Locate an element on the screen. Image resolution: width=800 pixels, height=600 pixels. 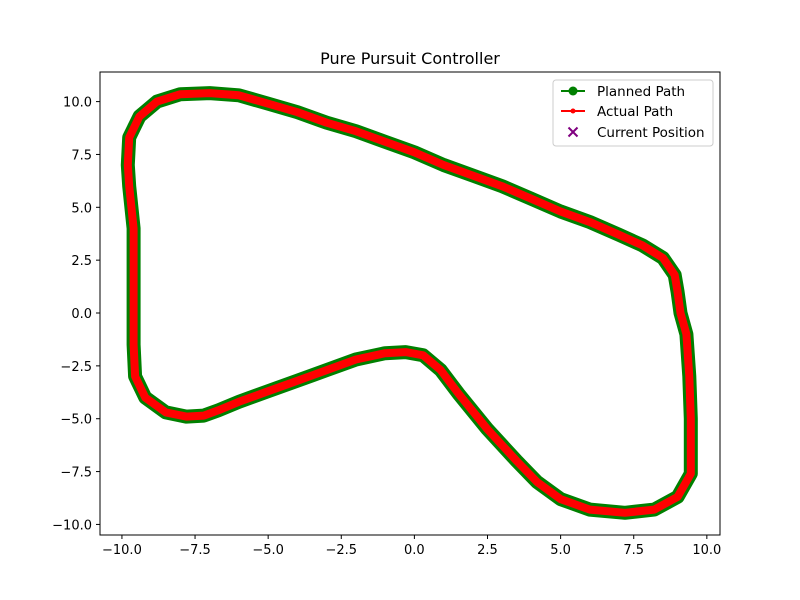
x-tick-label: −10.0 is located at coordinates (122, 550).